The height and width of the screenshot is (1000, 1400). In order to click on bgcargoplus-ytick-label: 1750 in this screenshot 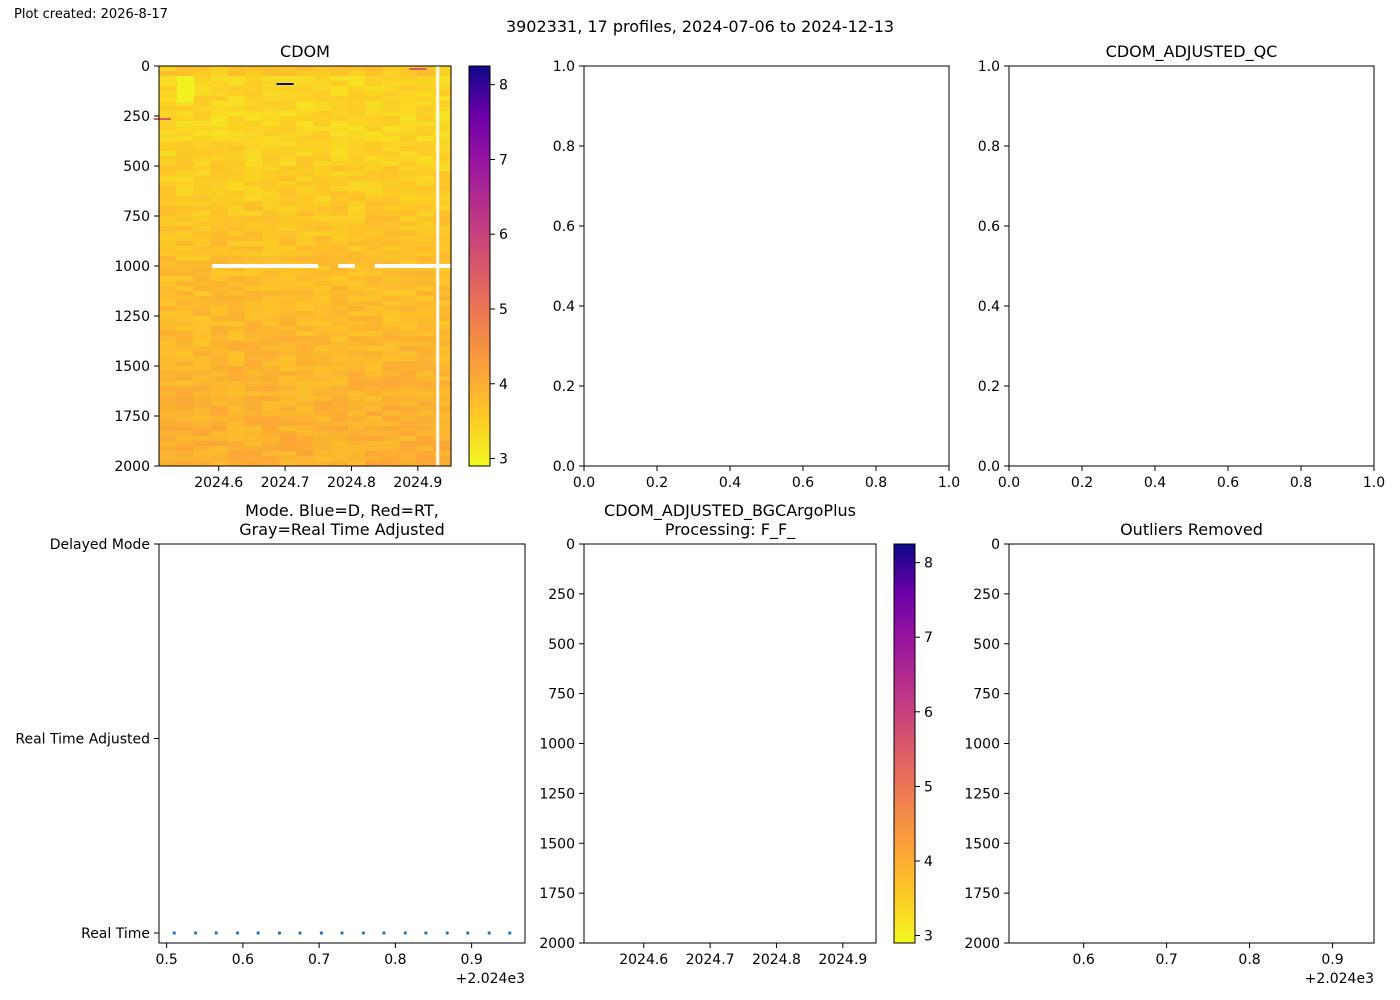, I will do `click(557, 894)`.